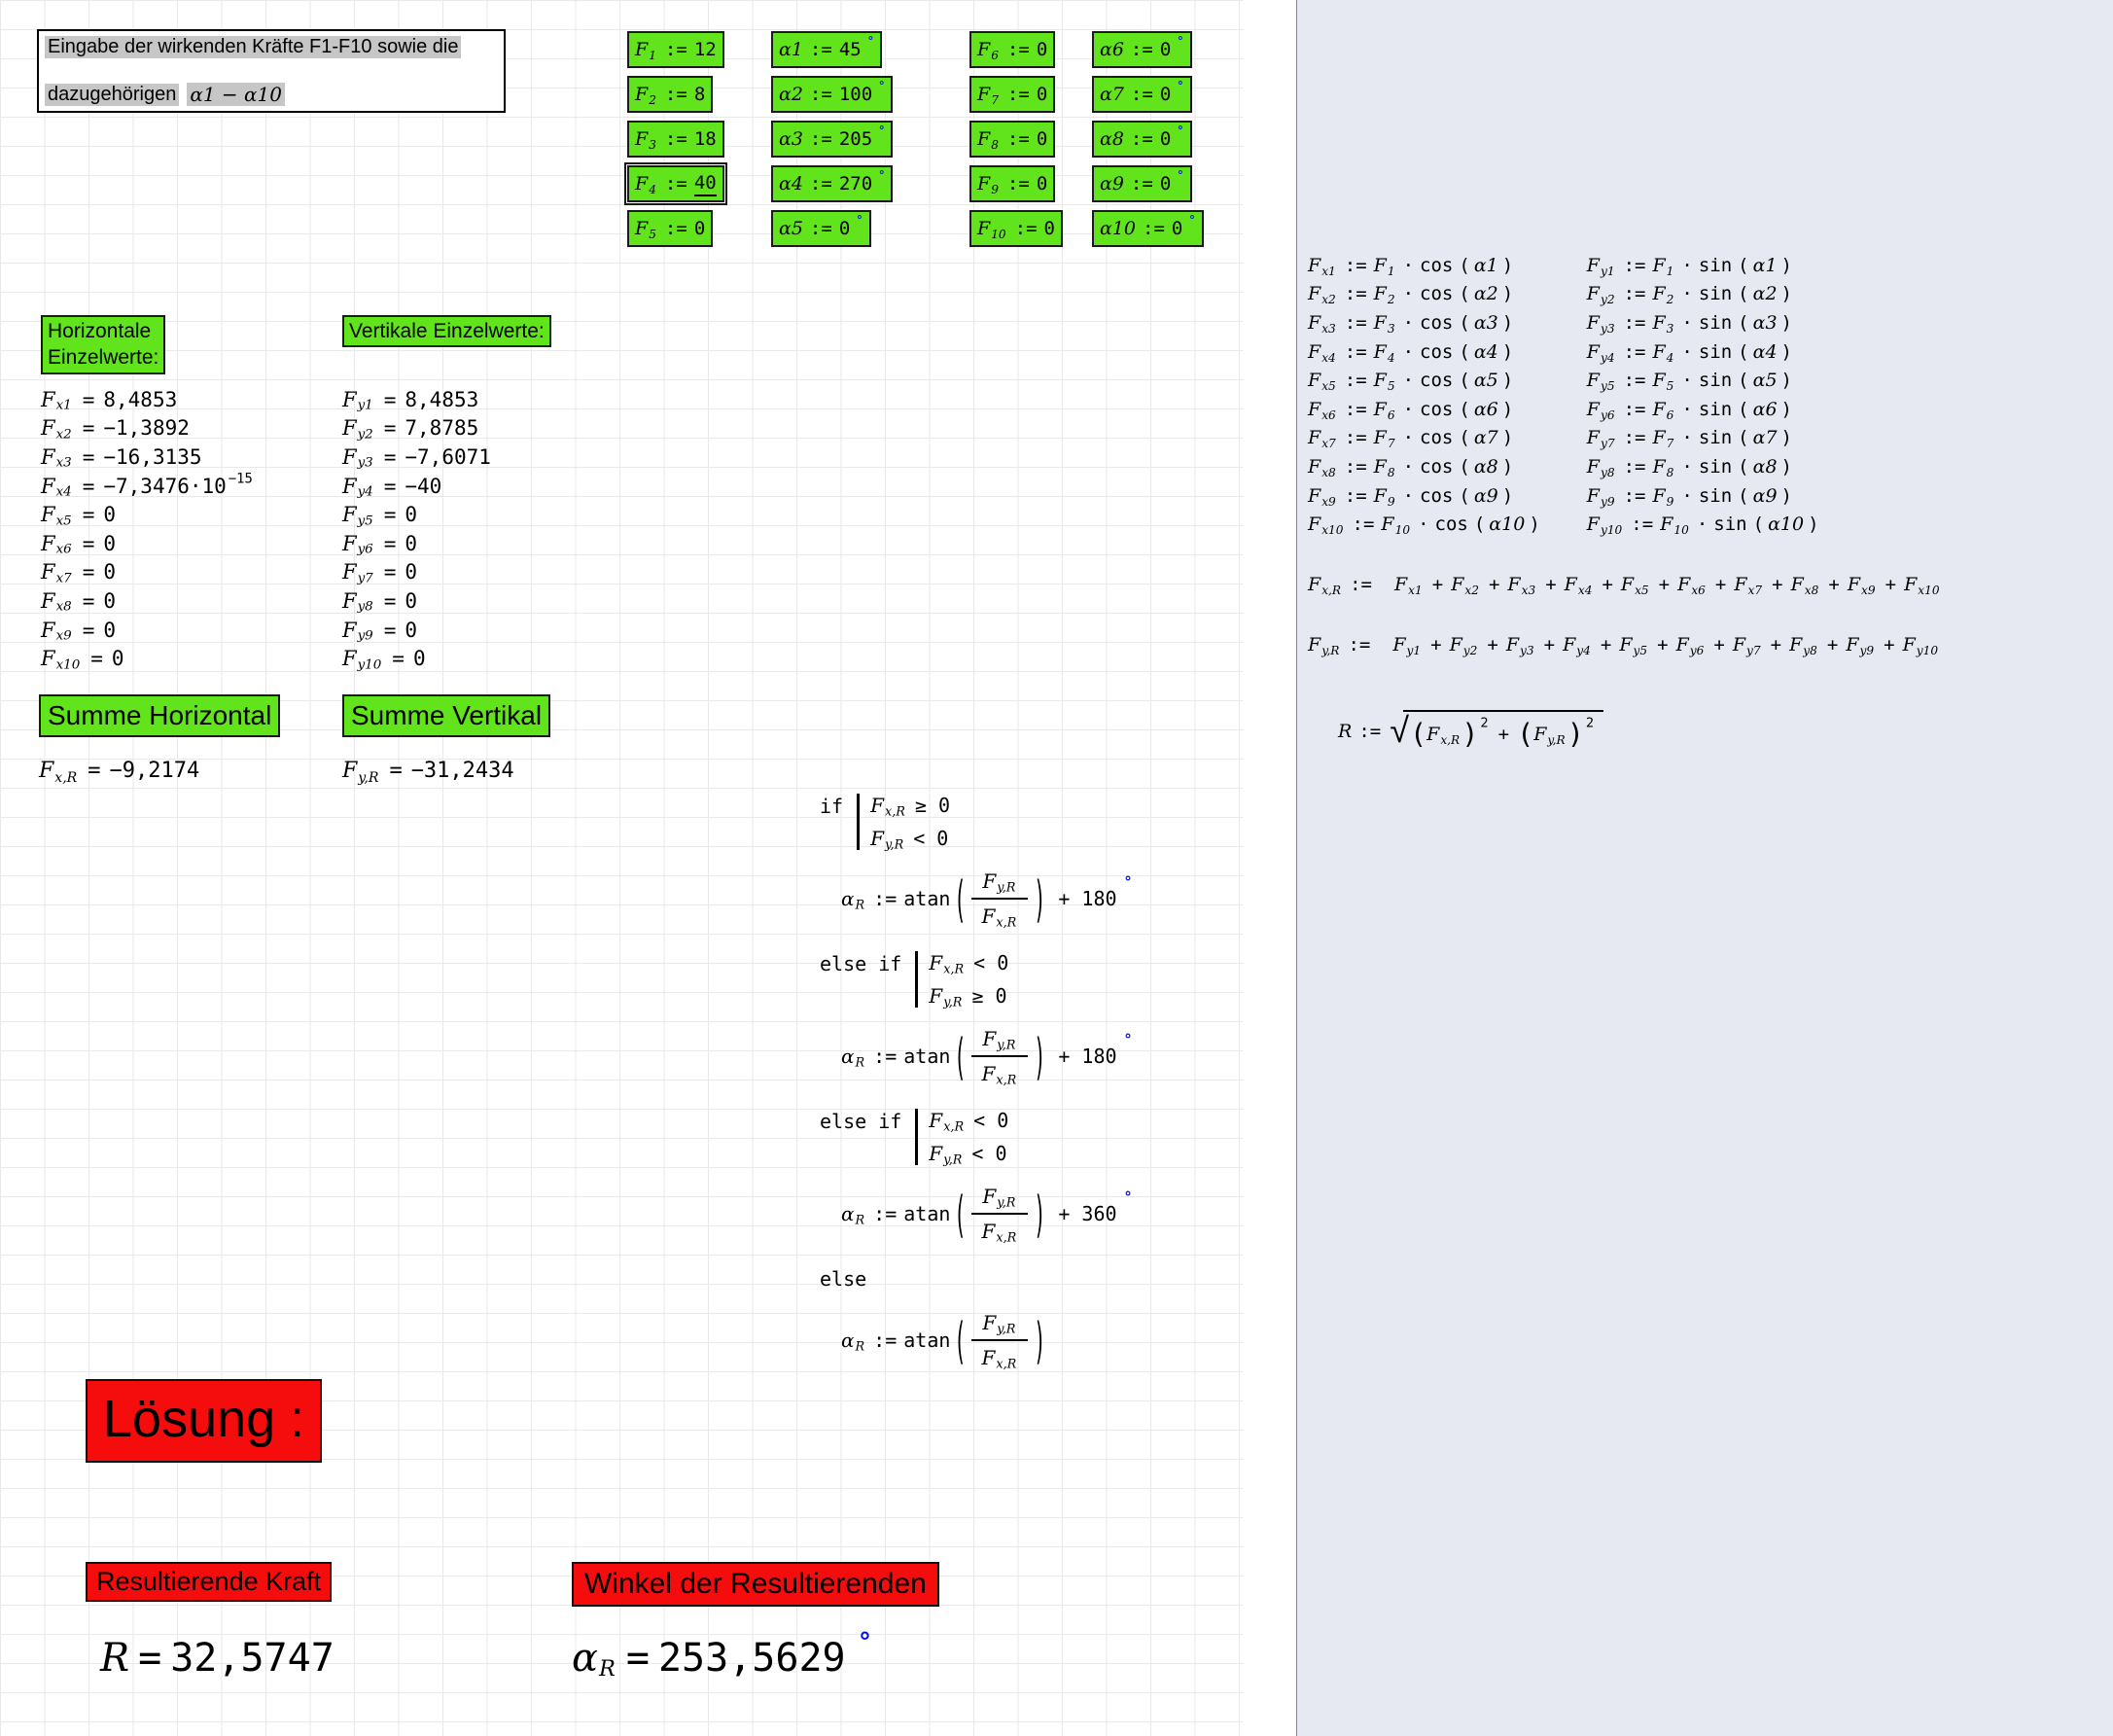  Describe the element at coordinates (1485, 294) in the screenshot. I see `angle-argument: α2` at that location.